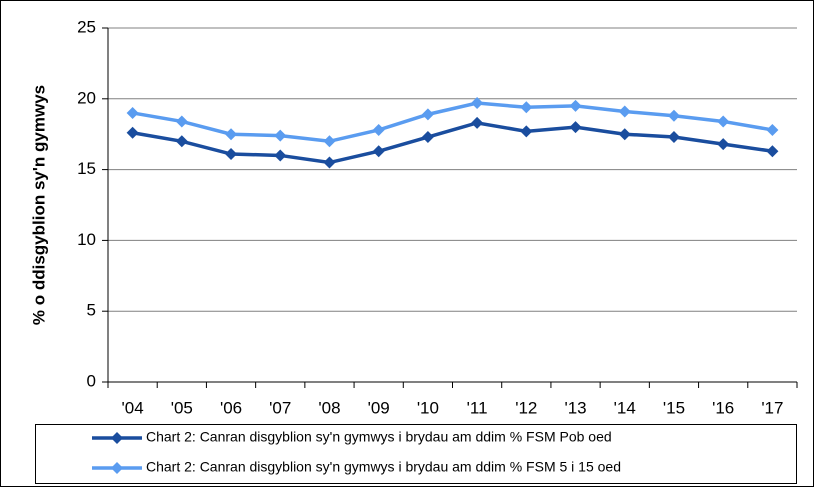 This screenshot has height=492, width=814. I want to click on x-tick-label: '05, so click(182, 407).